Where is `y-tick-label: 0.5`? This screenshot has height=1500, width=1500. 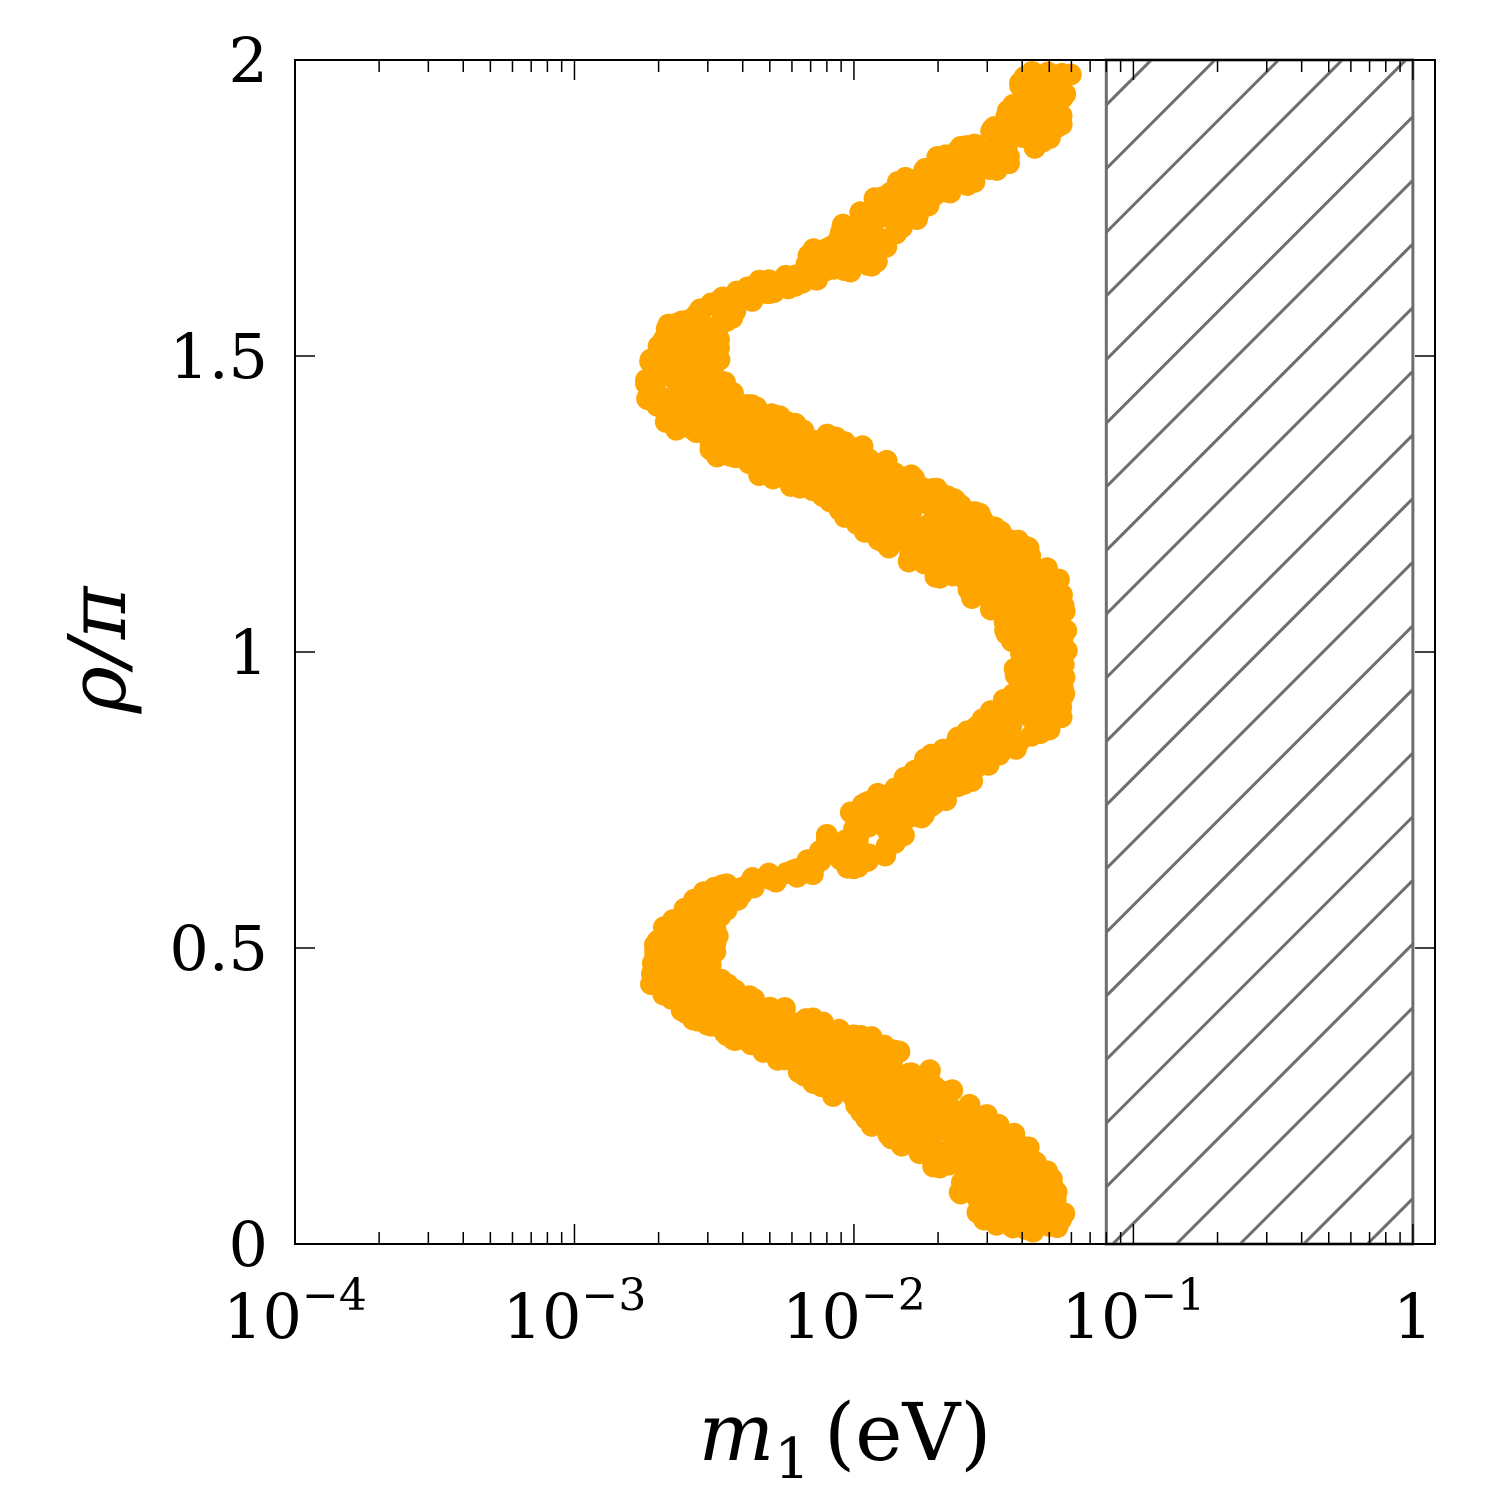 y-tick-label: 0.5 is located at coordinates (218, 948).